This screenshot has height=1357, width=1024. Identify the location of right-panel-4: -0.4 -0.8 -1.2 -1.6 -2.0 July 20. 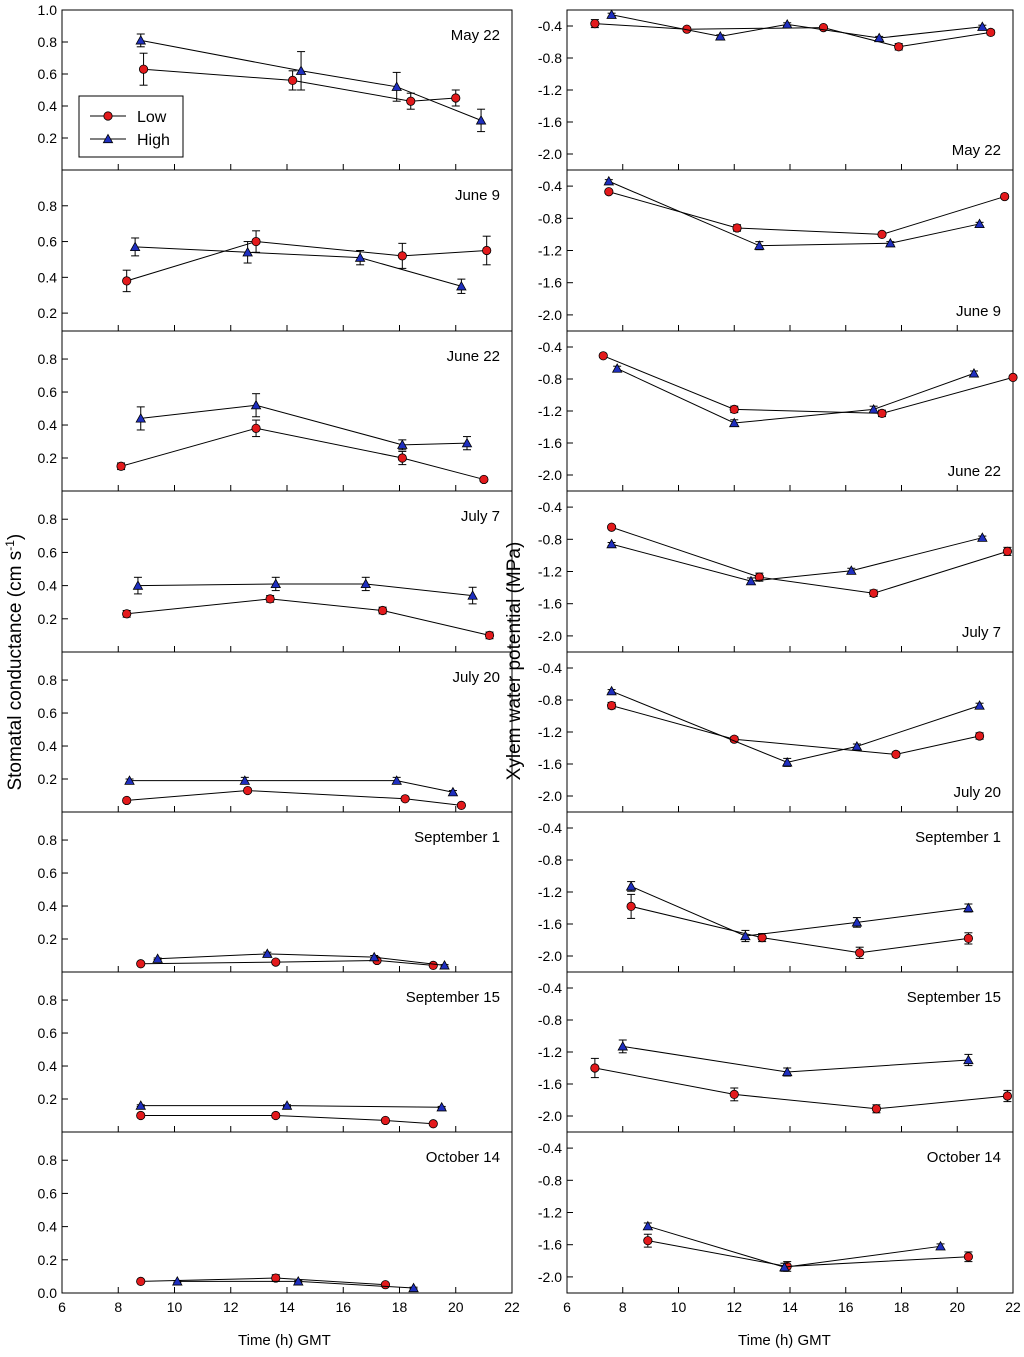
(776, 732).